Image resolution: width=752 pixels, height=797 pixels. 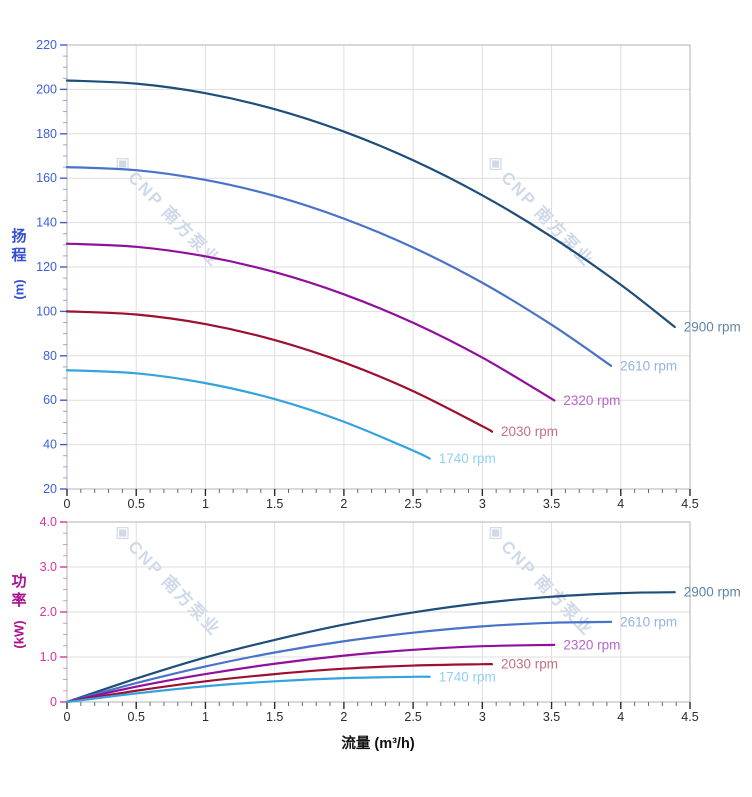 I want to click on y-axis-unit-box: (m), so click(x=19, y=289).